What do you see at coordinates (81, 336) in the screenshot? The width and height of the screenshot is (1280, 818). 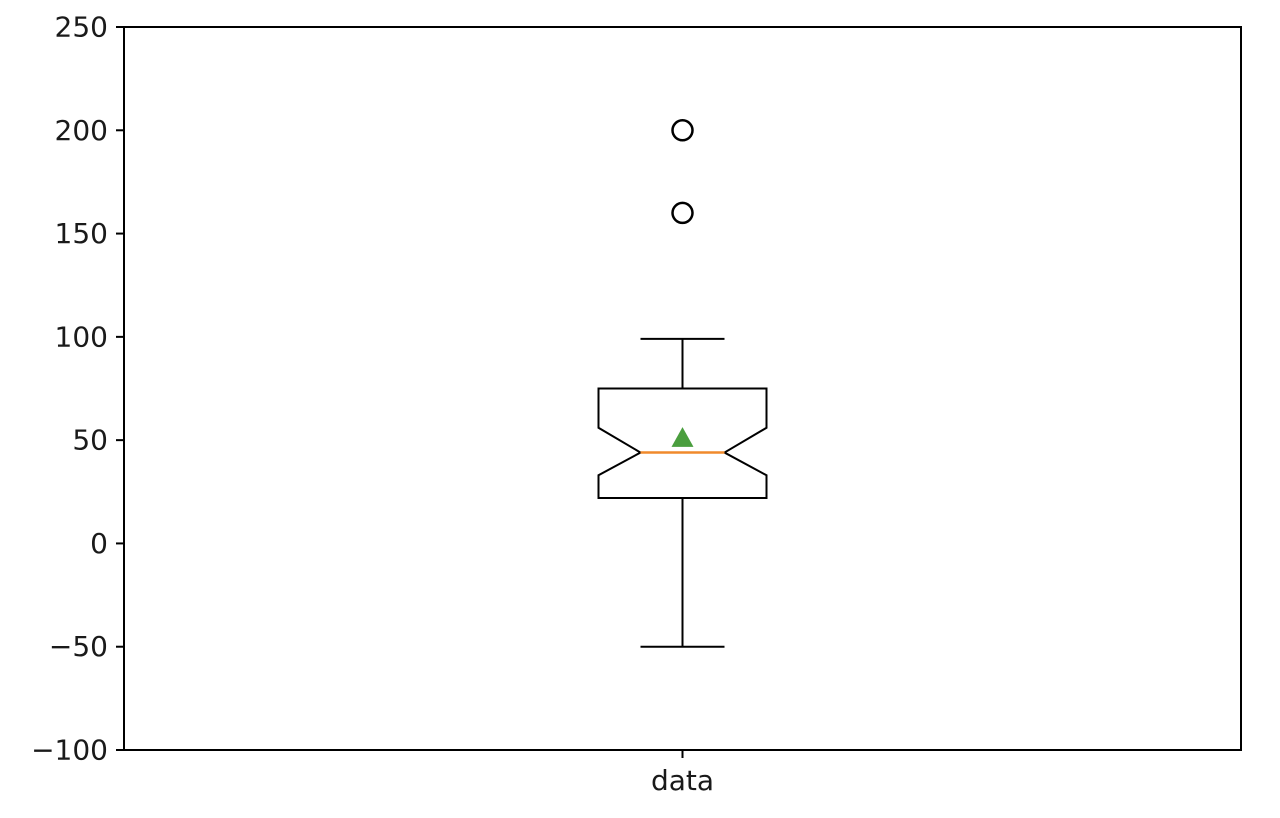 I see `y-tick-label: 100` at bounding box center [81, 336].